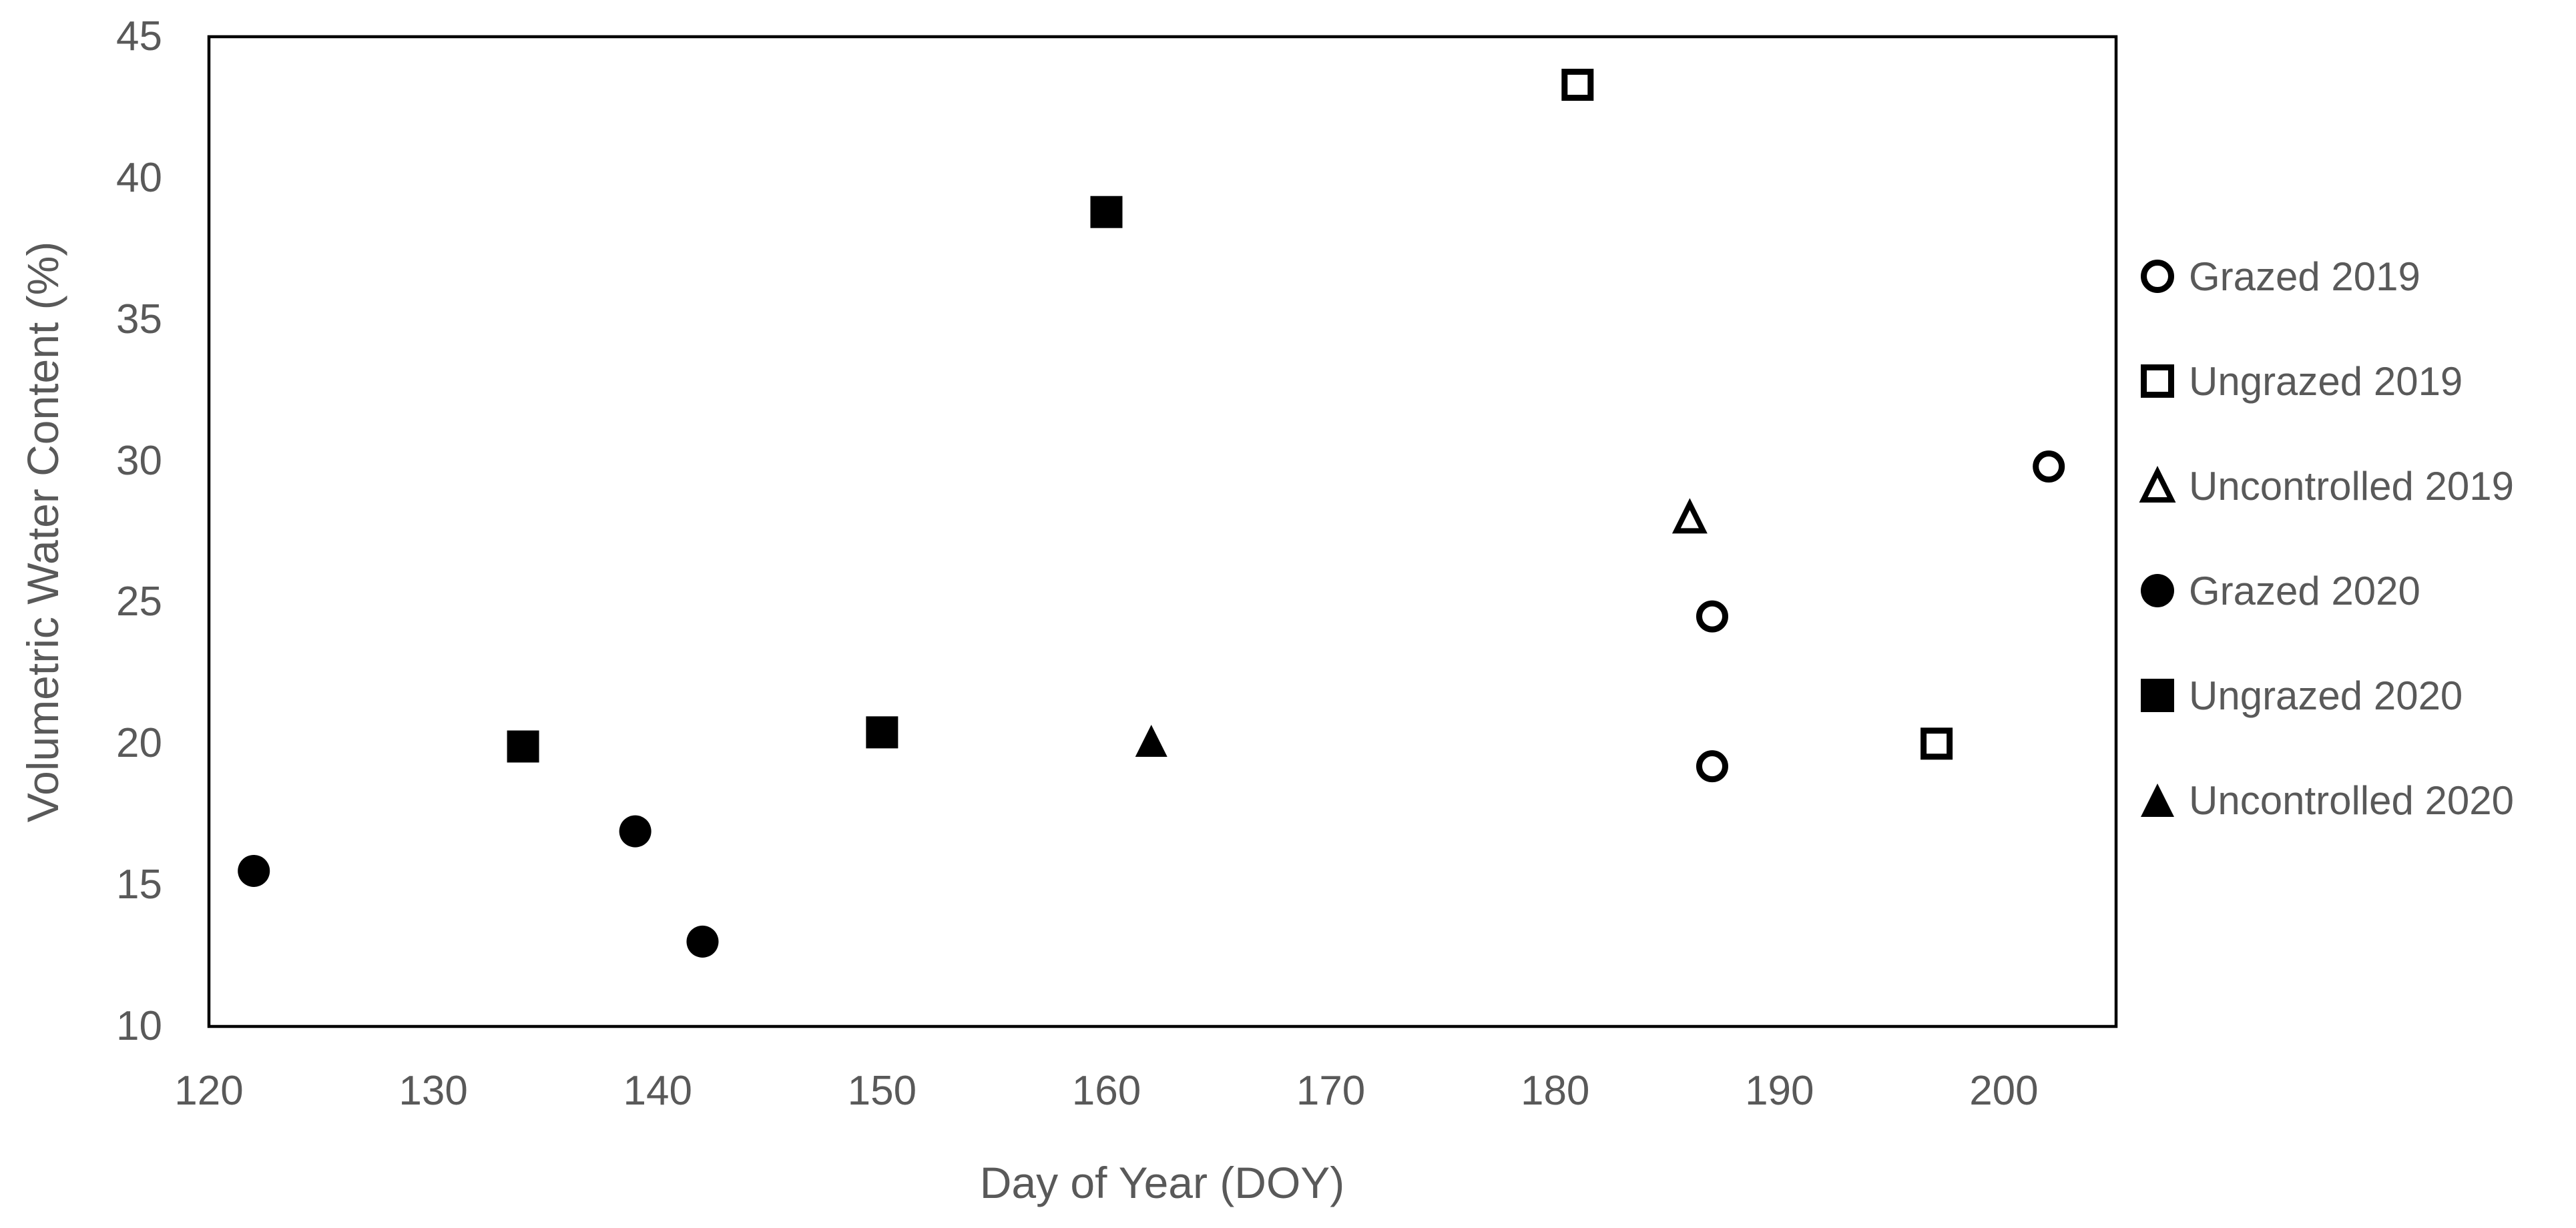 The height and width of the screenshot is (1228, 2576). What do you see at coordinates (2304, 590) in the screenshot?
I see `legend-label: Grazed 2020` at bounding box center [2304, 590].